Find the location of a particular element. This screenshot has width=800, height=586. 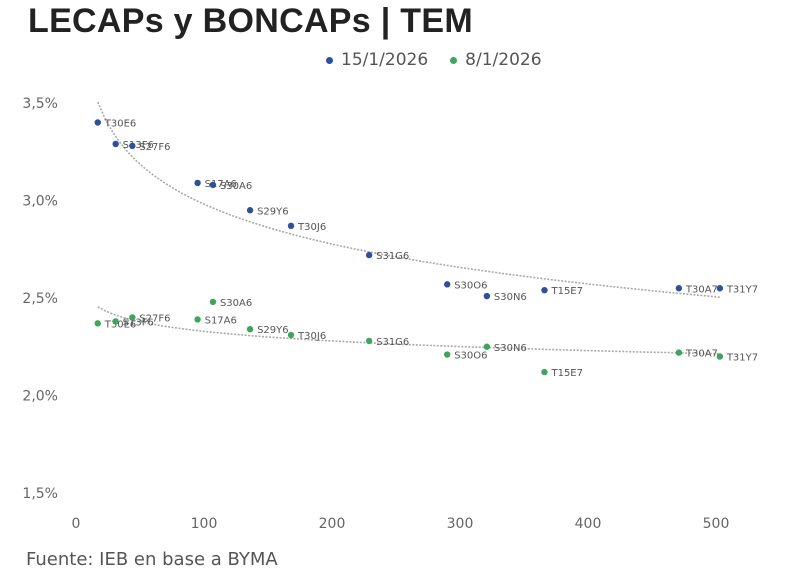

y-tick-label: 3,5% is located at coordinates (40, 104).